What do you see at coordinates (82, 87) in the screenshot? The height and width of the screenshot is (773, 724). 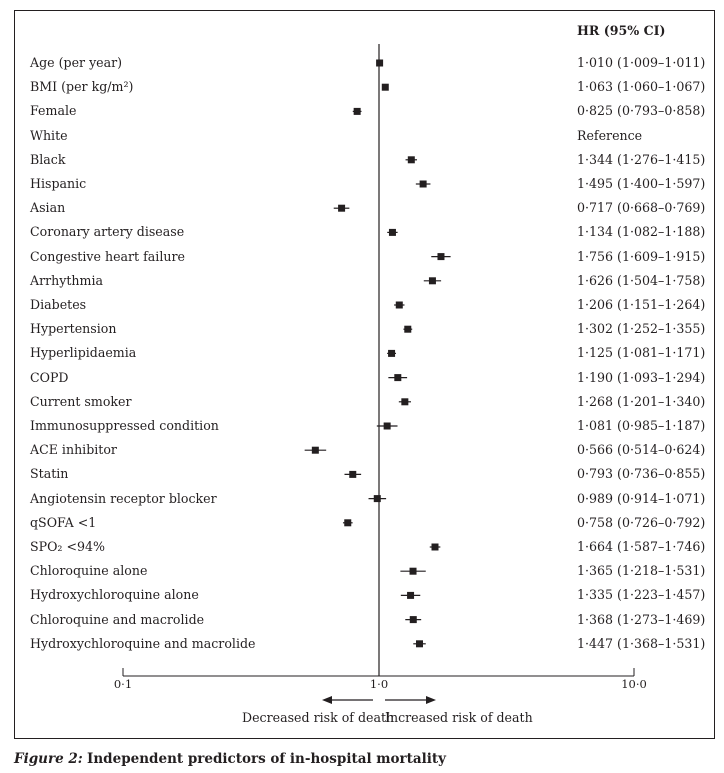 I see `row-label: BMI (per kg/m²)` at bounding box center [82, 87].